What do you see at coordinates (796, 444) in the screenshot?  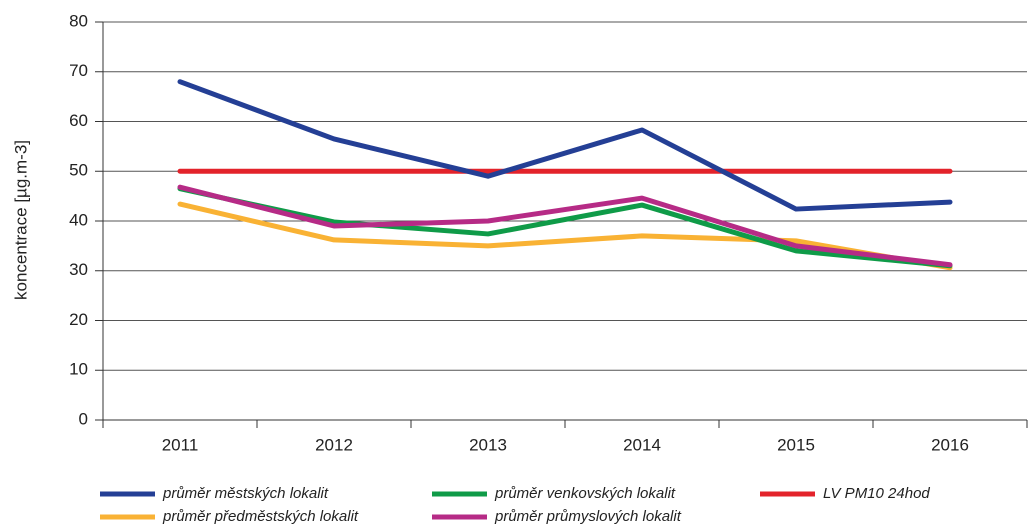 I see `x-tick-label: 2015` at bounding box center [796, 444].